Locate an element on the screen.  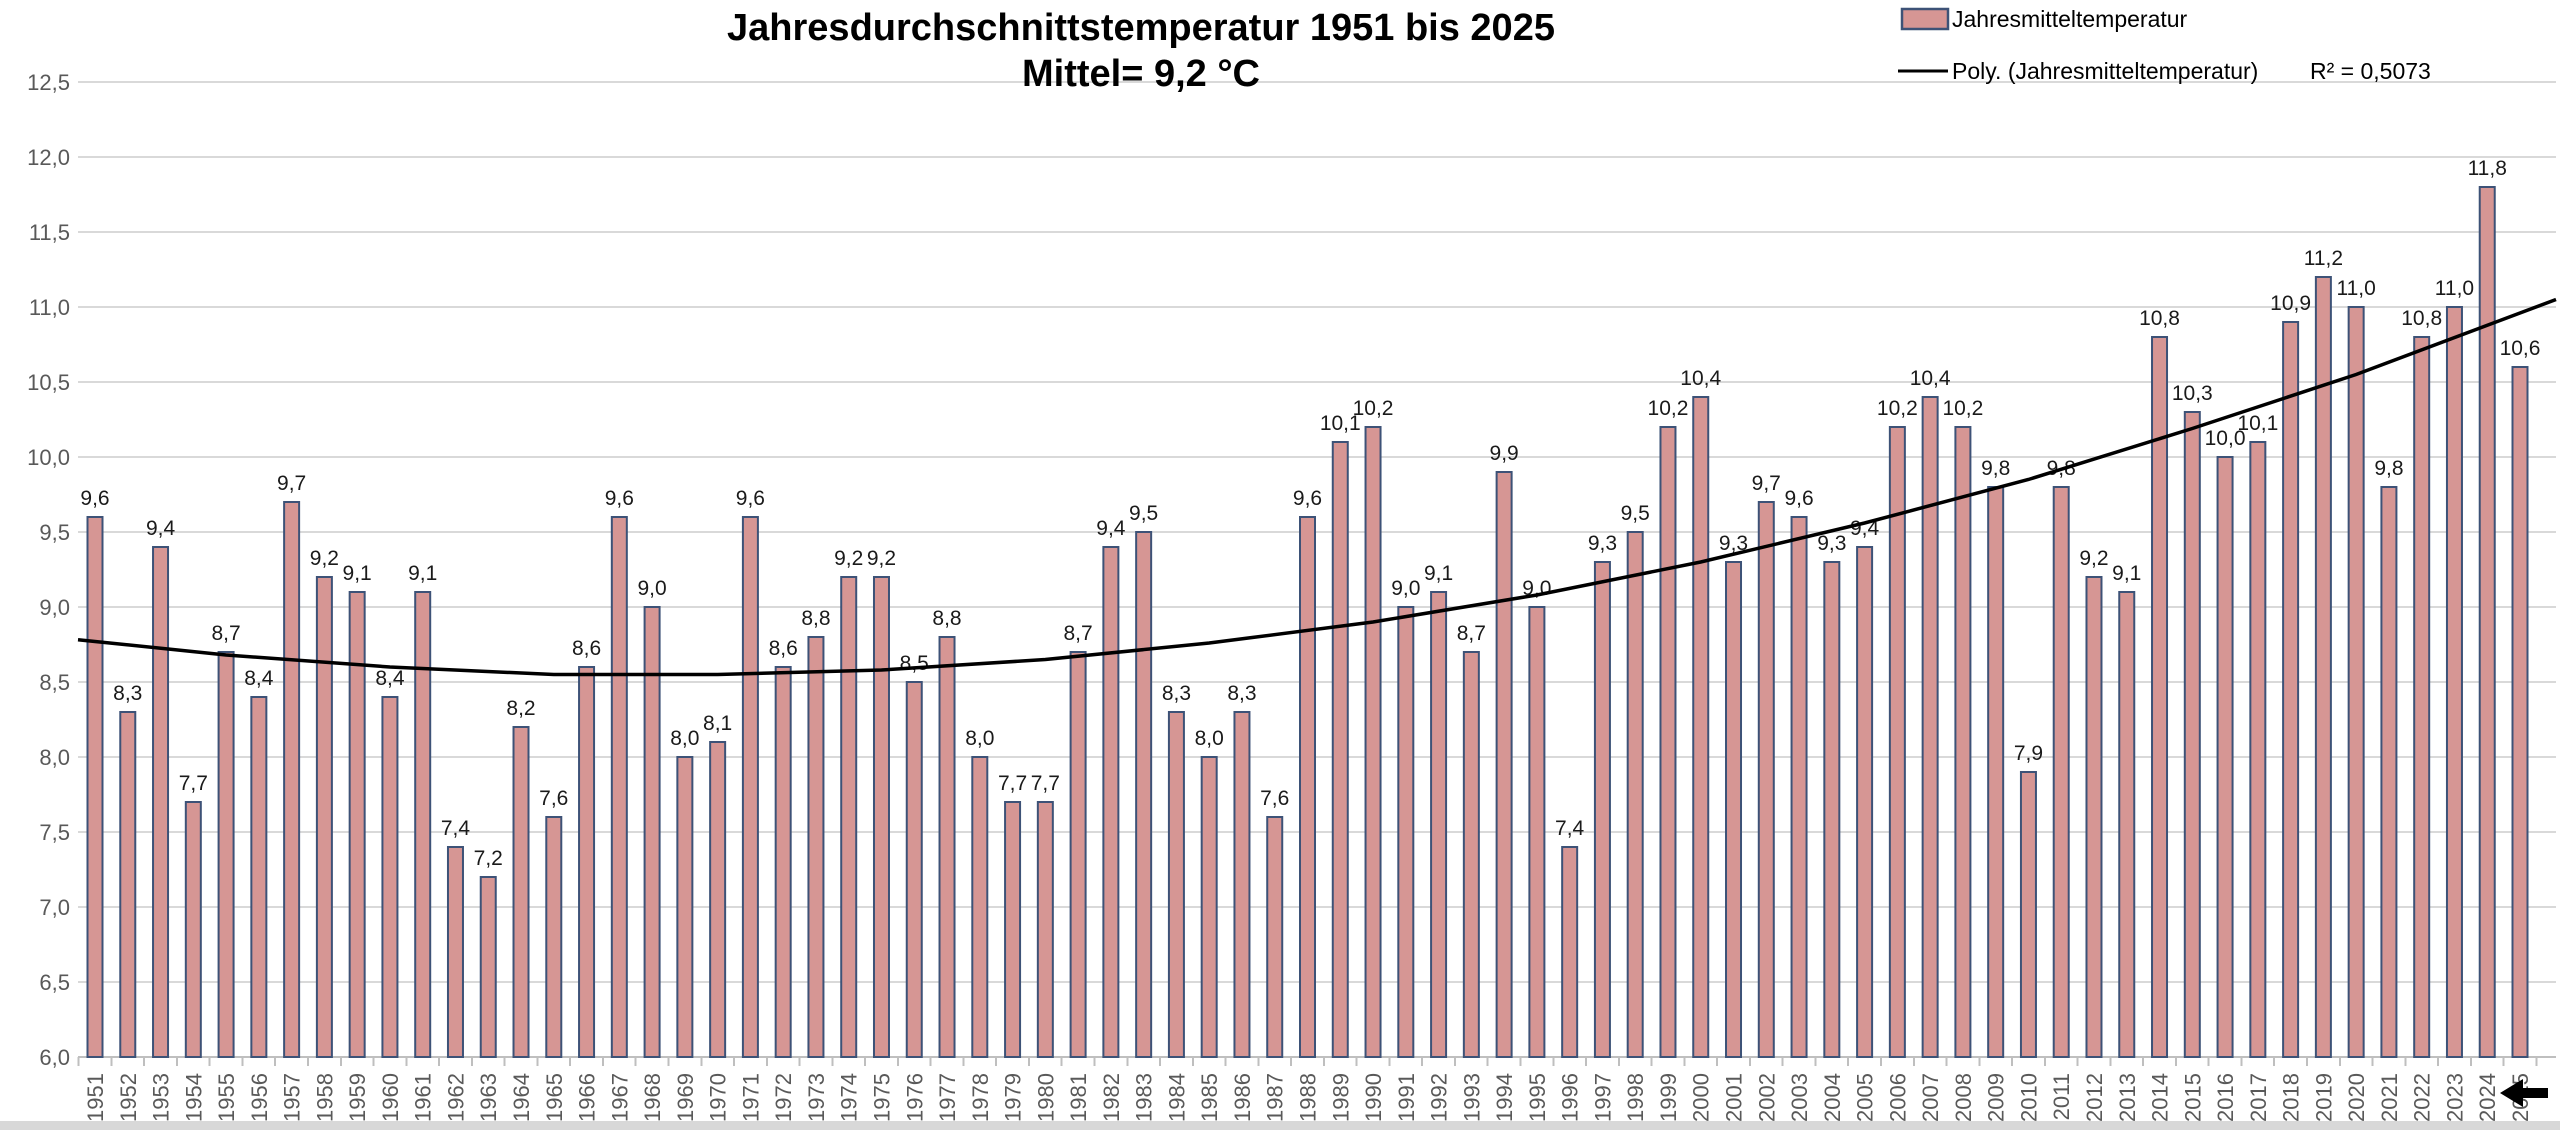
bar-2011 is located at coordinates (2061, 772).